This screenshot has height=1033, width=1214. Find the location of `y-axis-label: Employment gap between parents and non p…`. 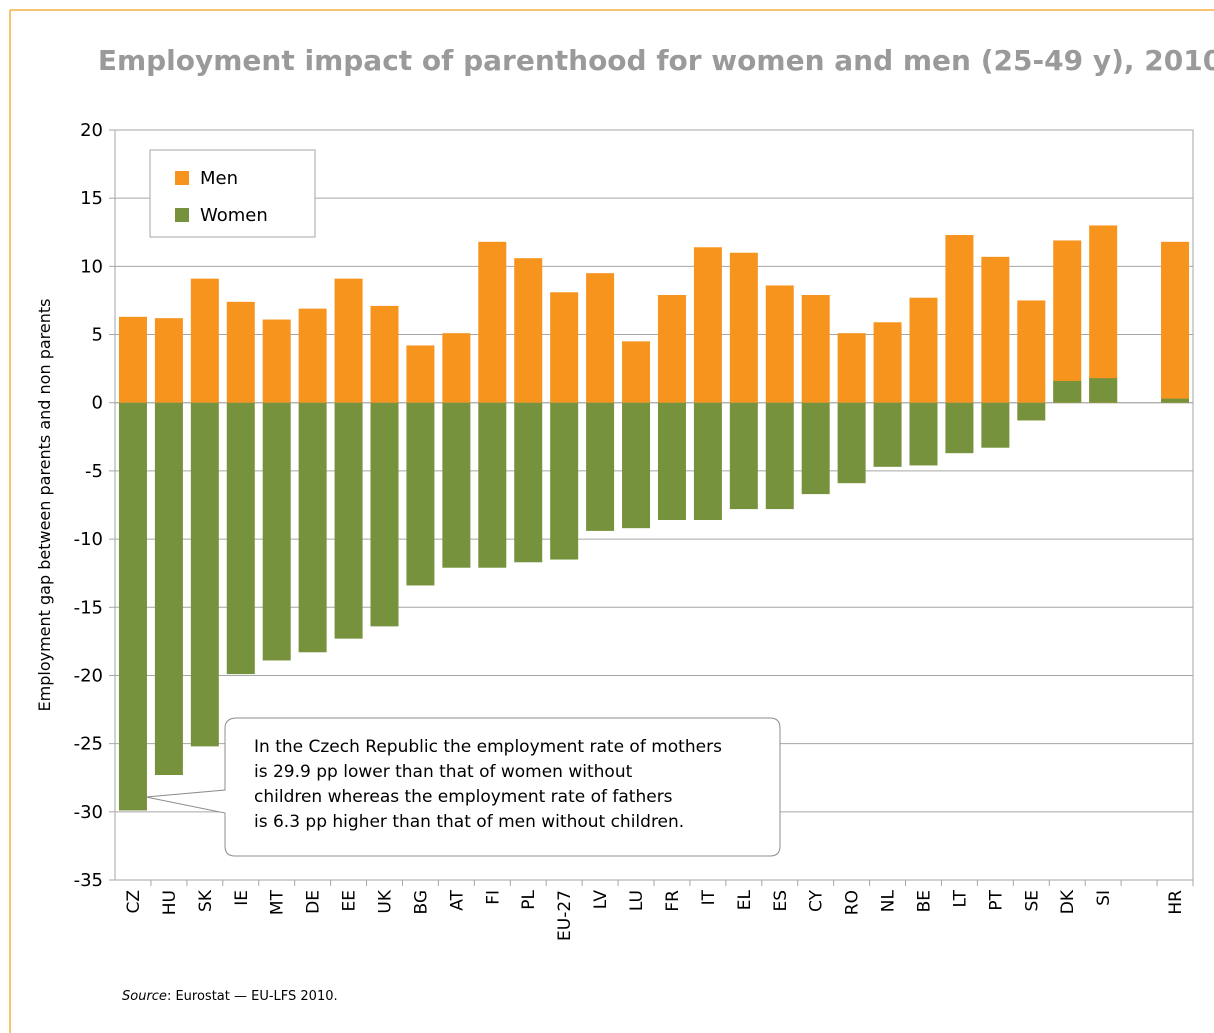

y-axis-label: Employment gap between parents and non p… is located at coordinates (44, 505).